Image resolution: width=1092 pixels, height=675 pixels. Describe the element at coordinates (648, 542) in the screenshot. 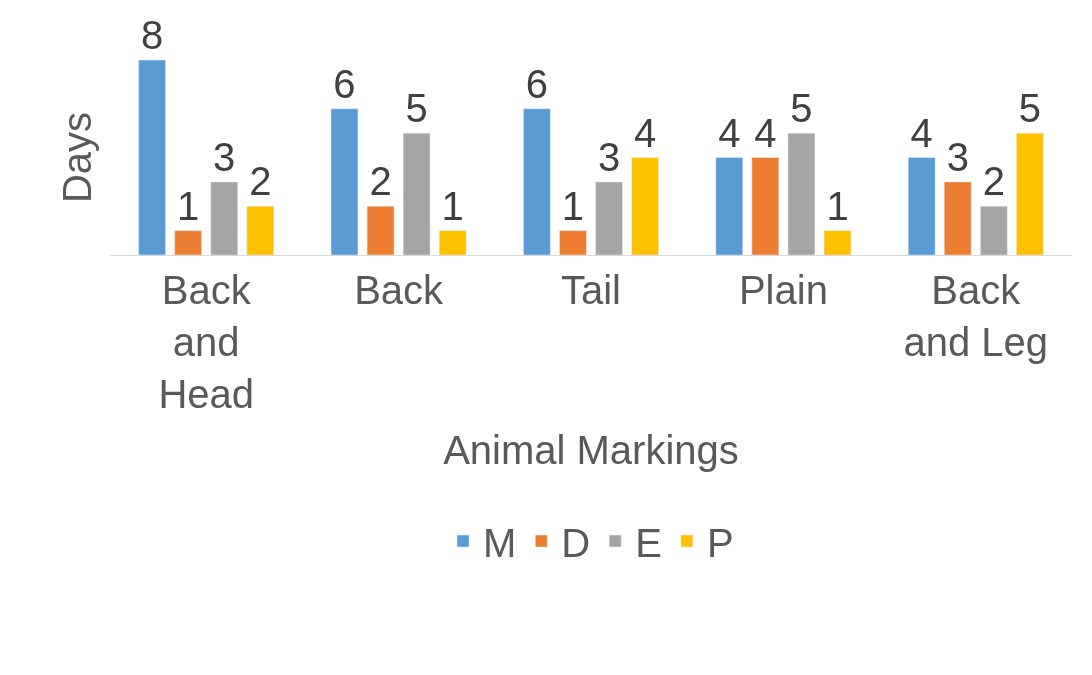

I see `legend-label: E` at that location.